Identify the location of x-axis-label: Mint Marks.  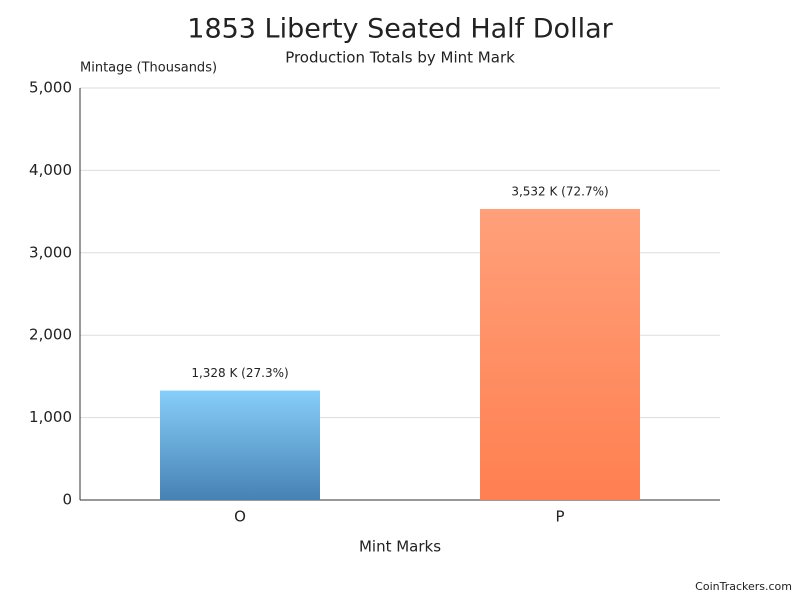
(400, 547).